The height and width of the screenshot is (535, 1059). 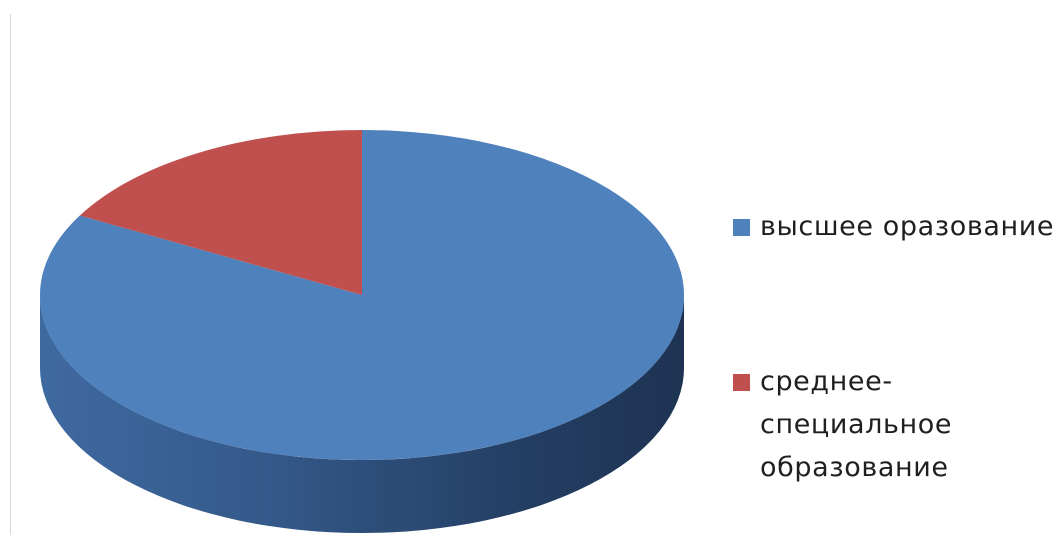 I want to click on legend-label-secondary-line3: образование, so click(x=854, y=467).